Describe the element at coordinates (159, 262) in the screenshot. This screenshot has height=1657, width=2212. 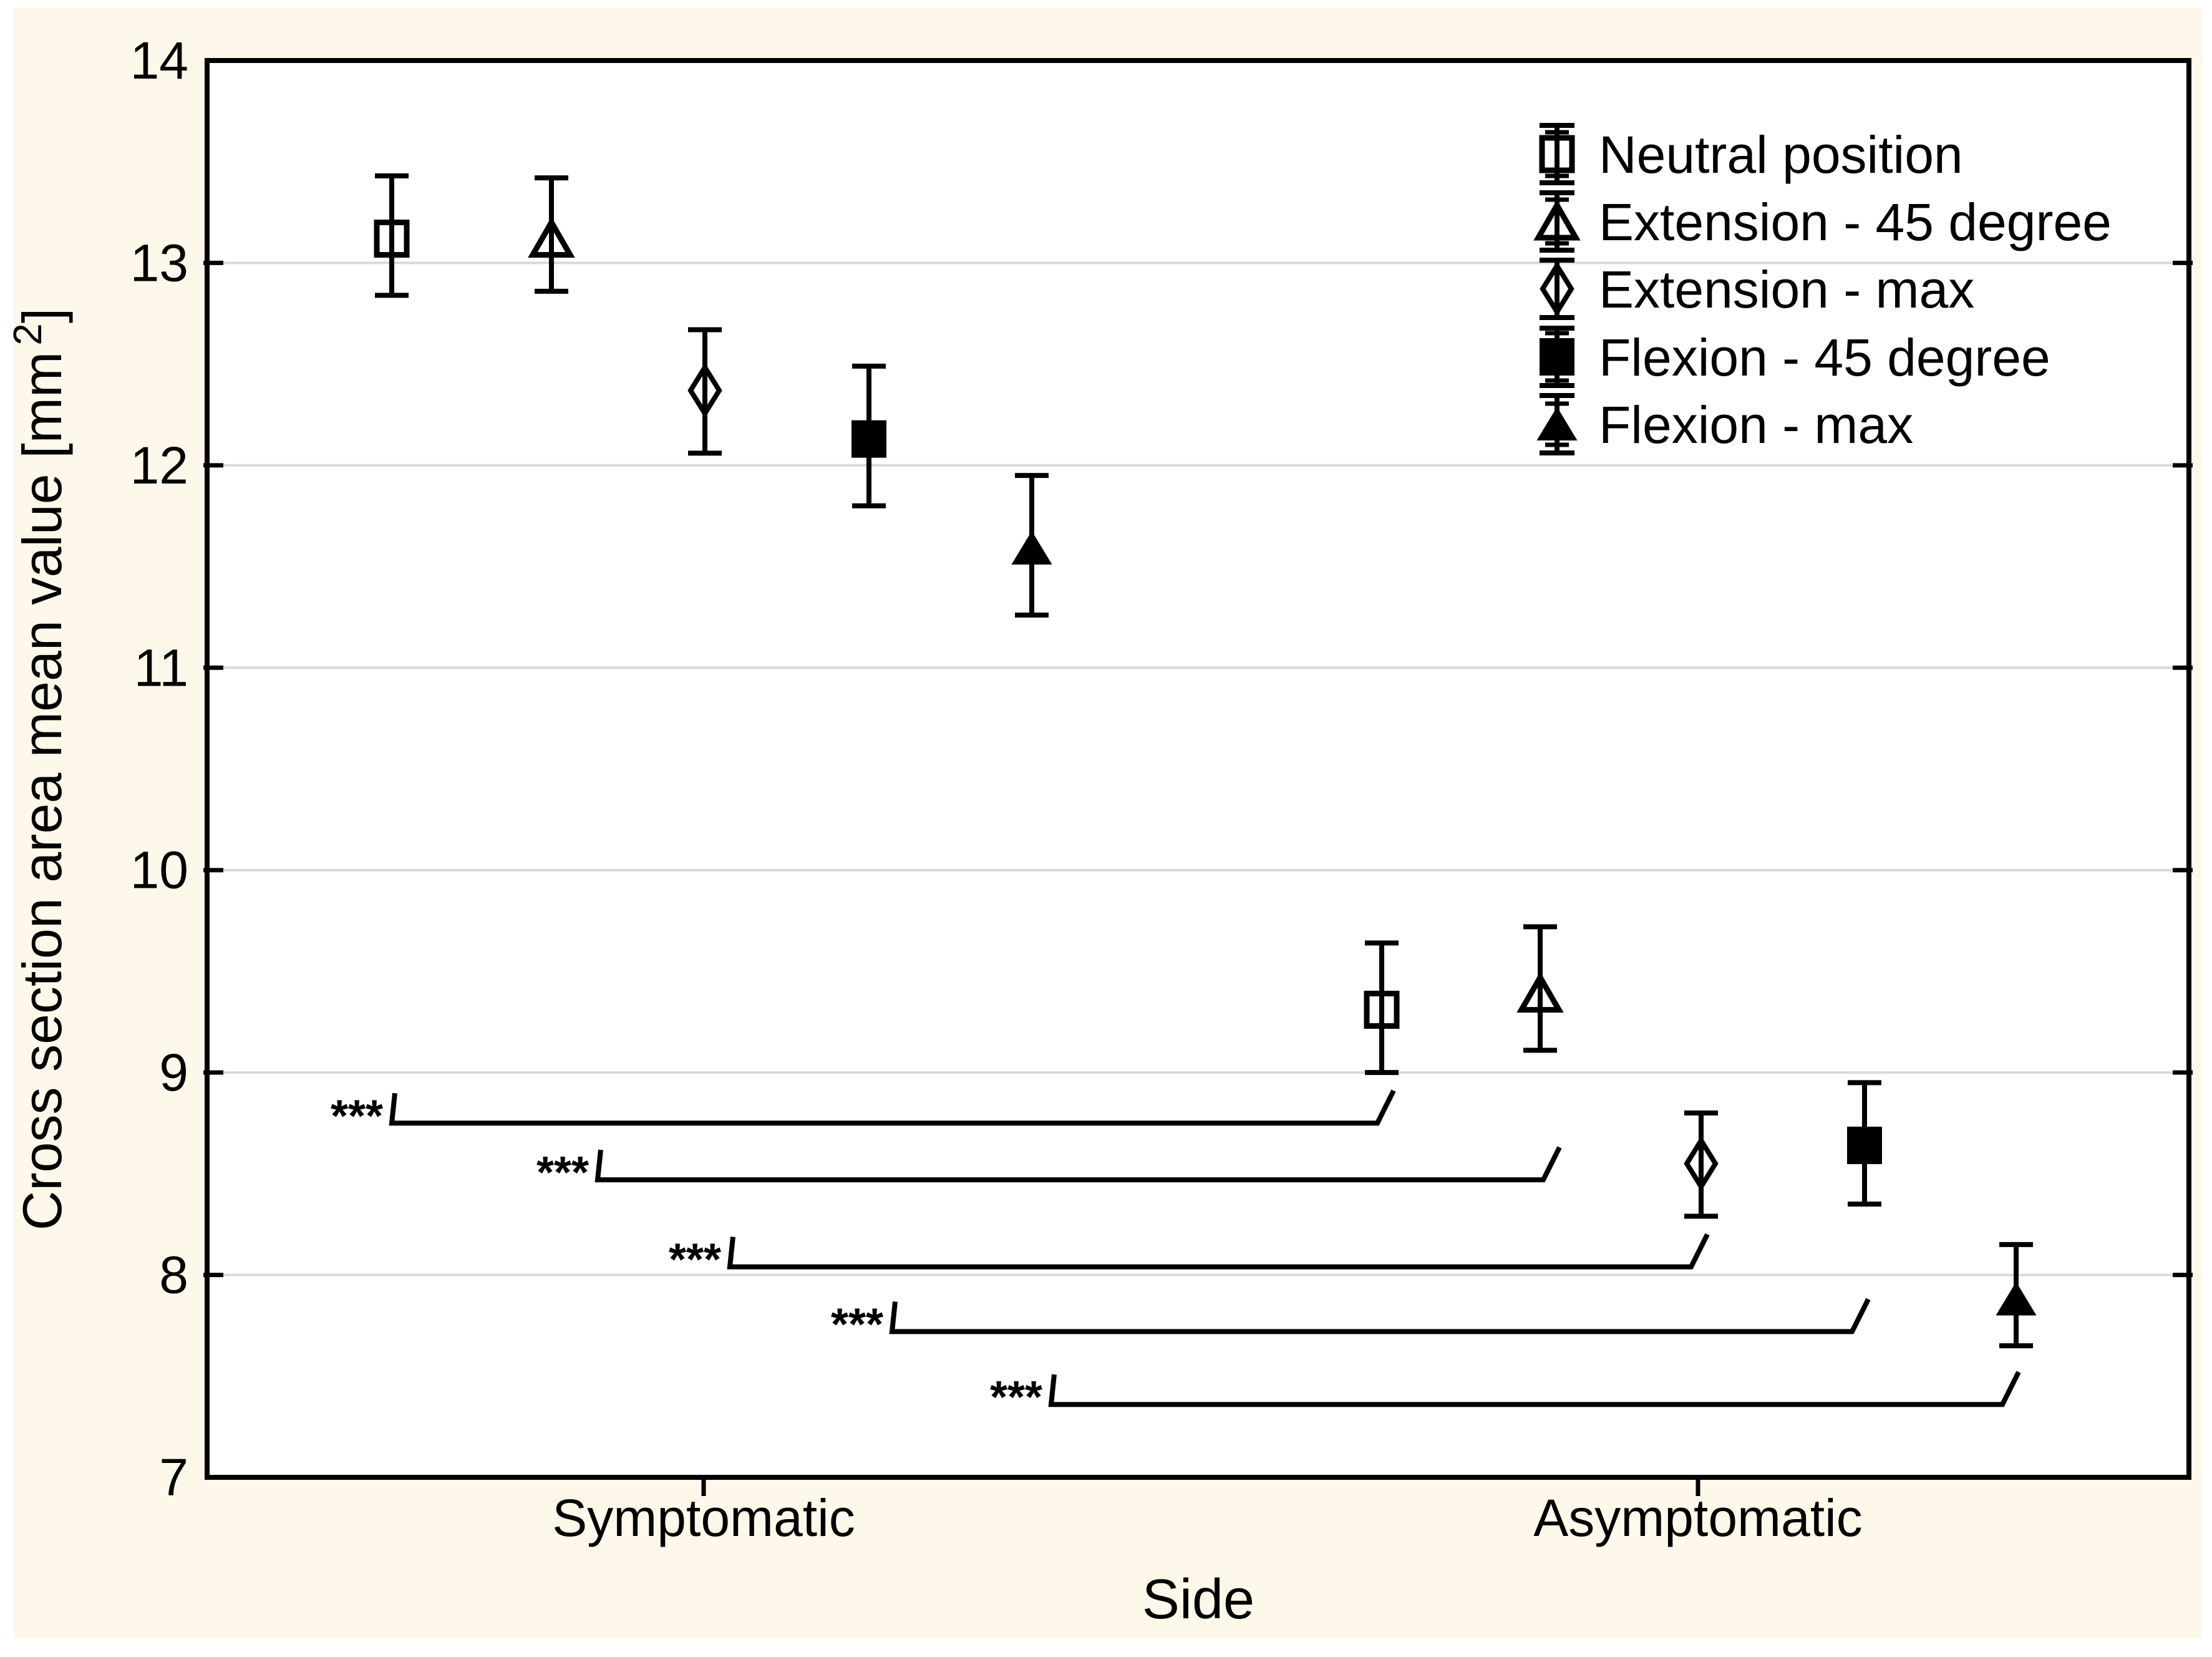
I see `y-tick-label-13: 13` at that location.